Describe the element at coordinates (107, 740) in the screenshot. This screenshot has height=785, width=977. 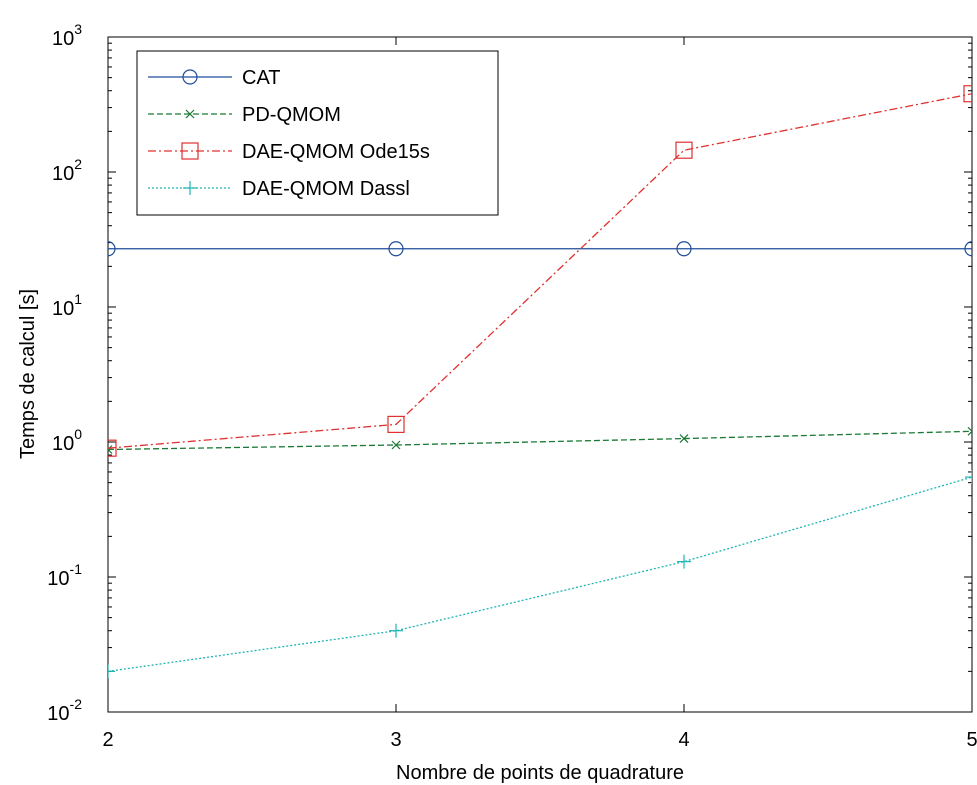
I see `x-tick-label: 2` at that location.